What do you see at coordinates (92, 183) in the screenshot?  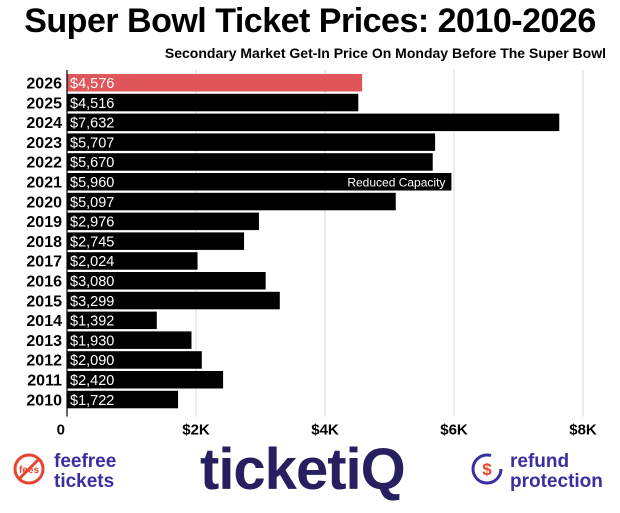 I see `value-label-2021: $5,960` at bounding box center [92, 183].